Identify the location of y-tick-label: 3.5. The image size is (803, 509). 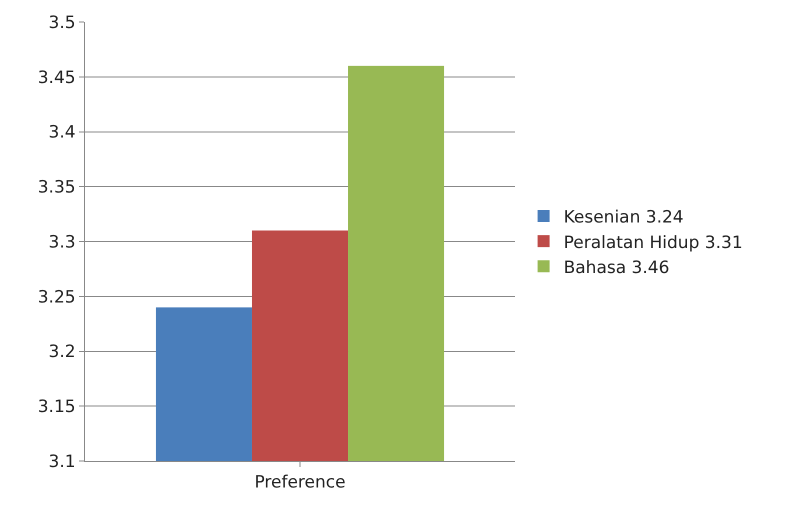
(62, 22).